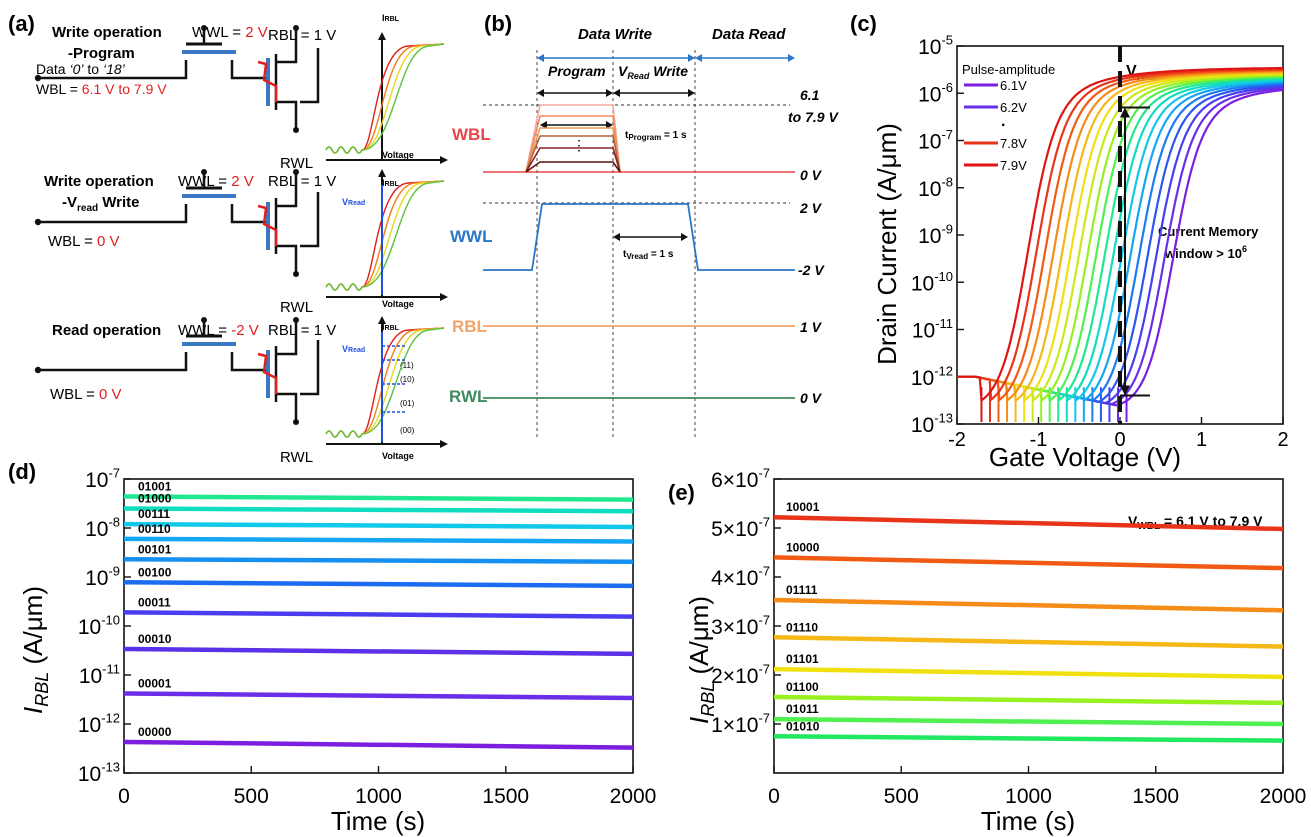 This screenshot has height=837, width=1311. What do you see at coordinates (1013, 85) in the screenshot?
I see `c-legend-label: 6.1V` at bounding box center [1013, 85].